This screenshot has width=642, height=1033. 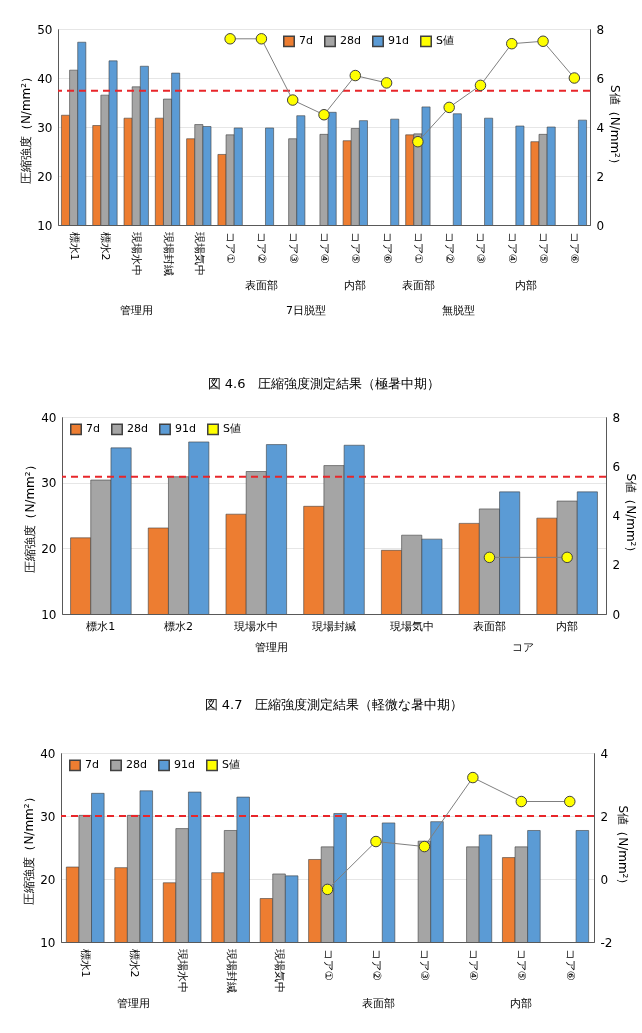 I want to click on x-tick-label: 表面部, so click(x=489, y=626).